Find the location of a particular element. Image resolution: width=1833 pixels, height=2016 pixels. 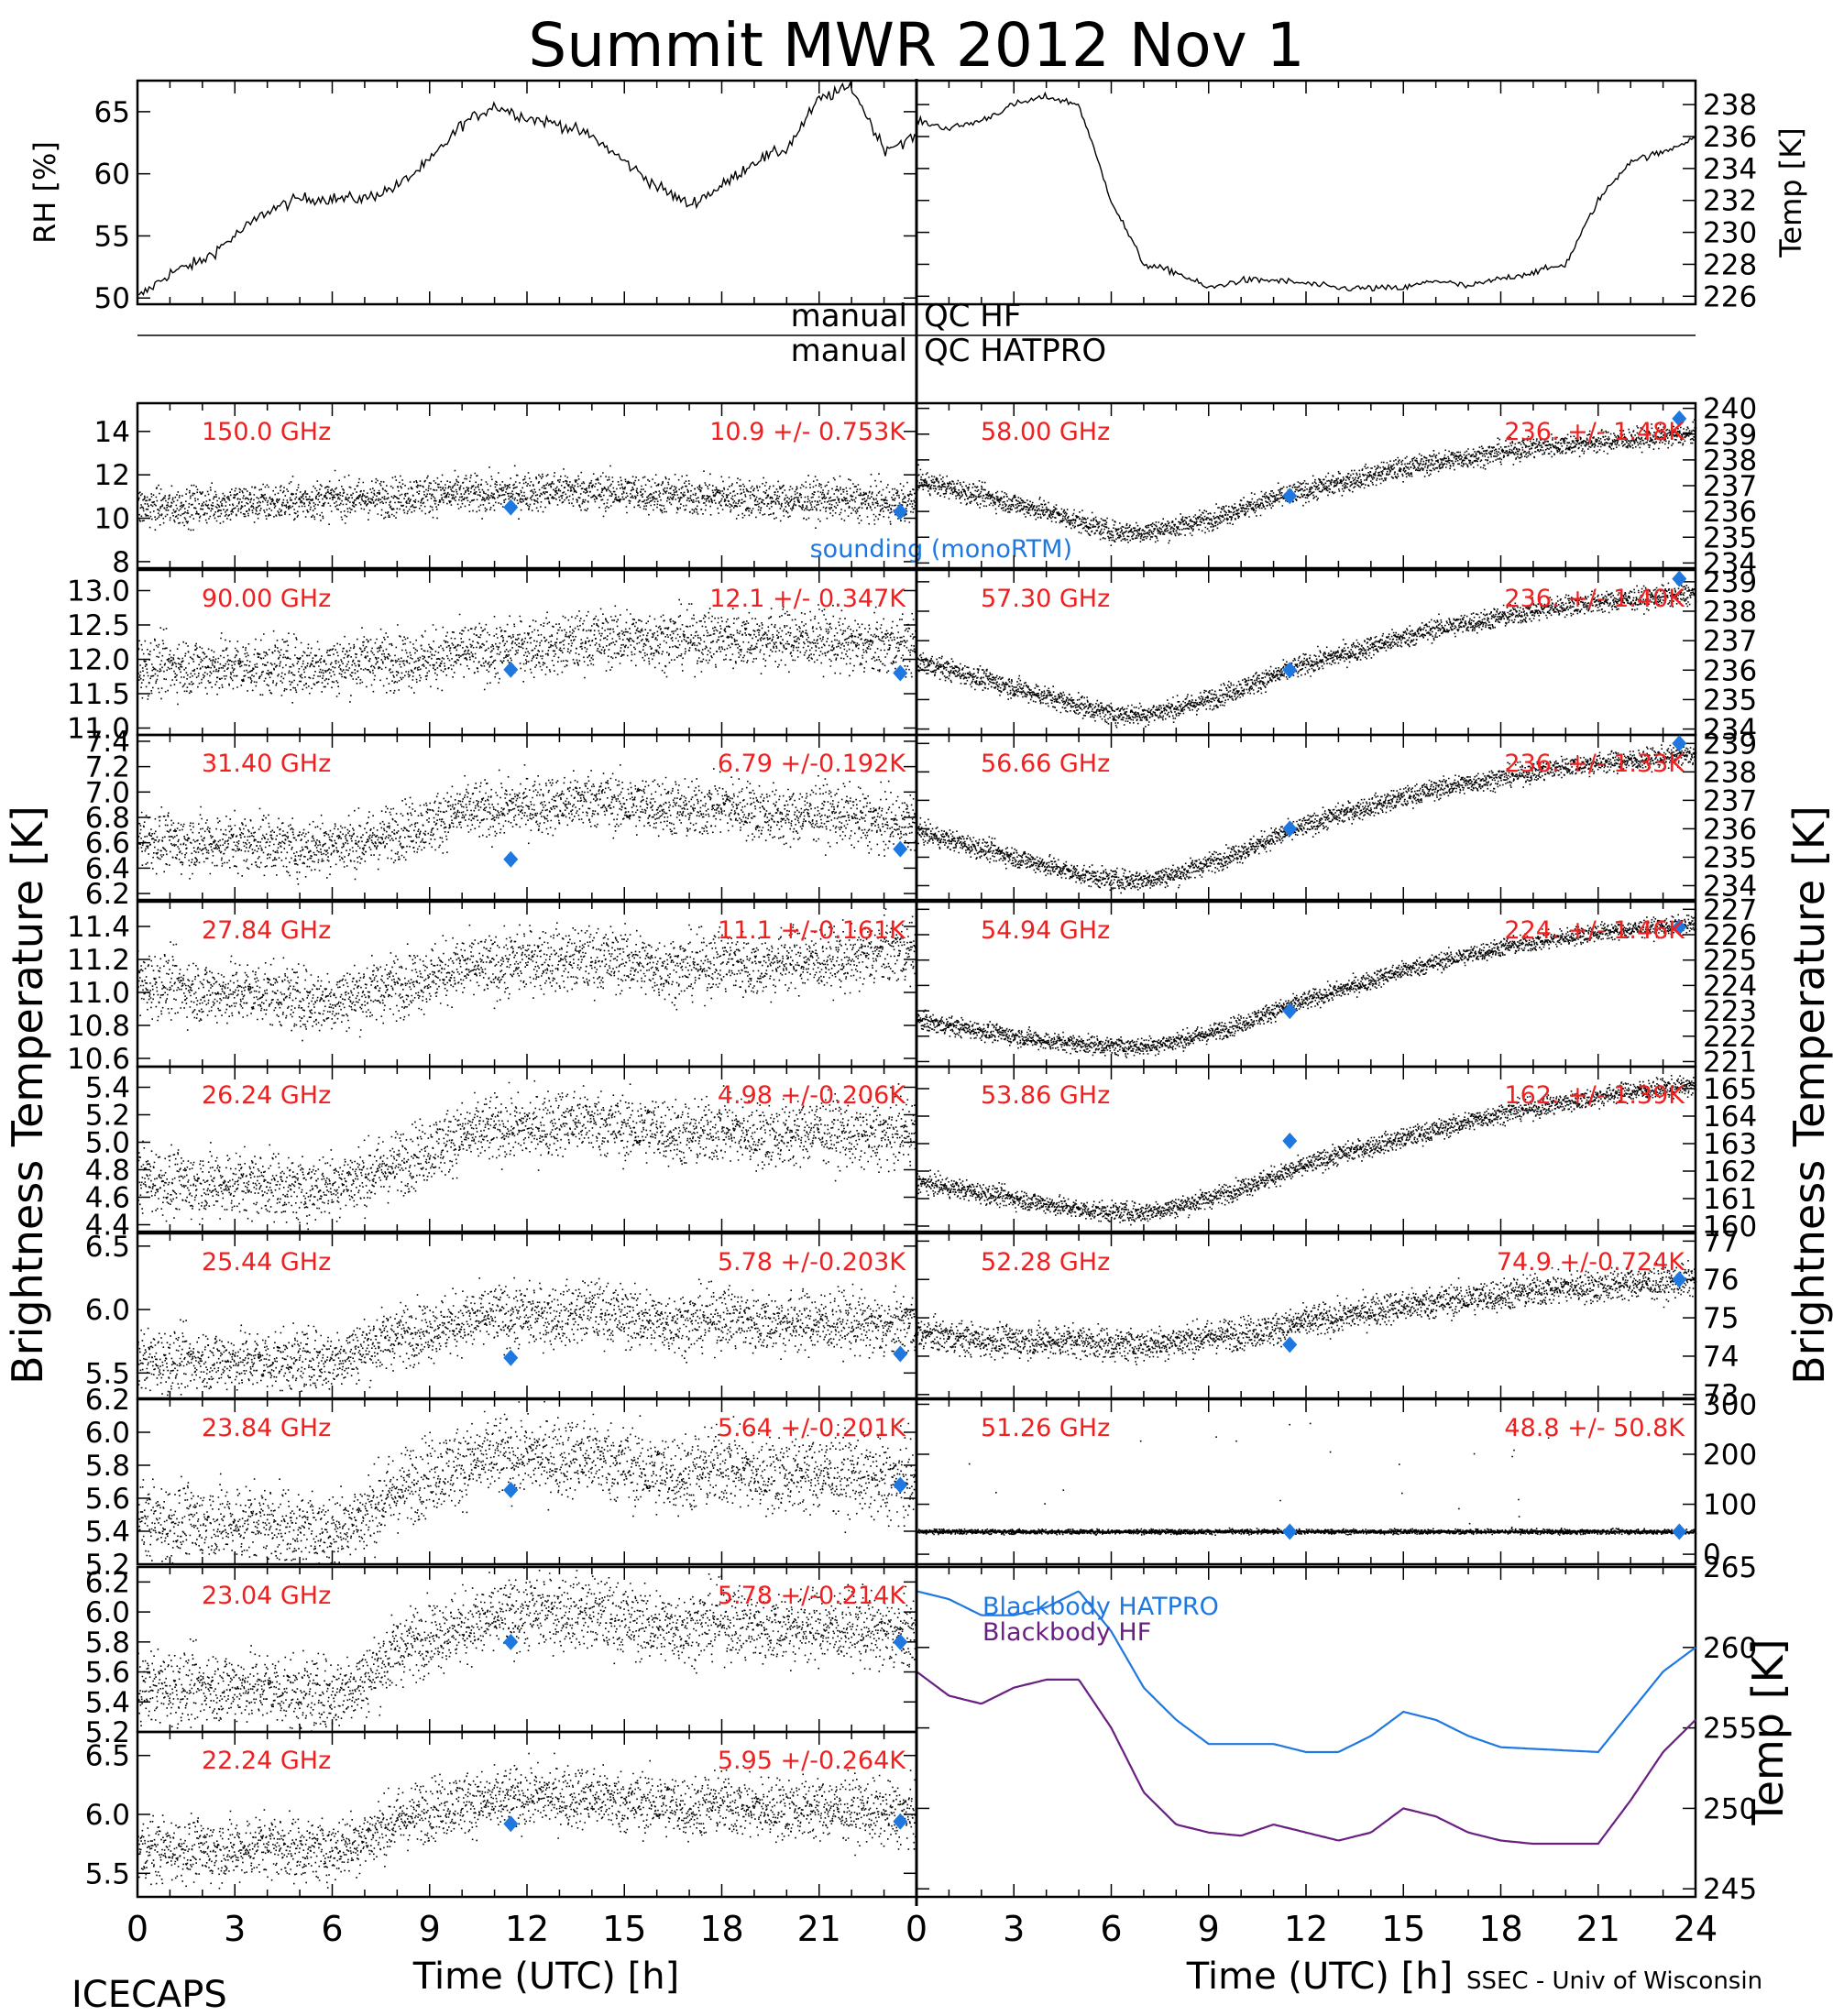

tb-panel-right-6: 0 100 200 300 51.26 GHz 48.8 +/- 50.8K is located at coordinates (1336, 1480).